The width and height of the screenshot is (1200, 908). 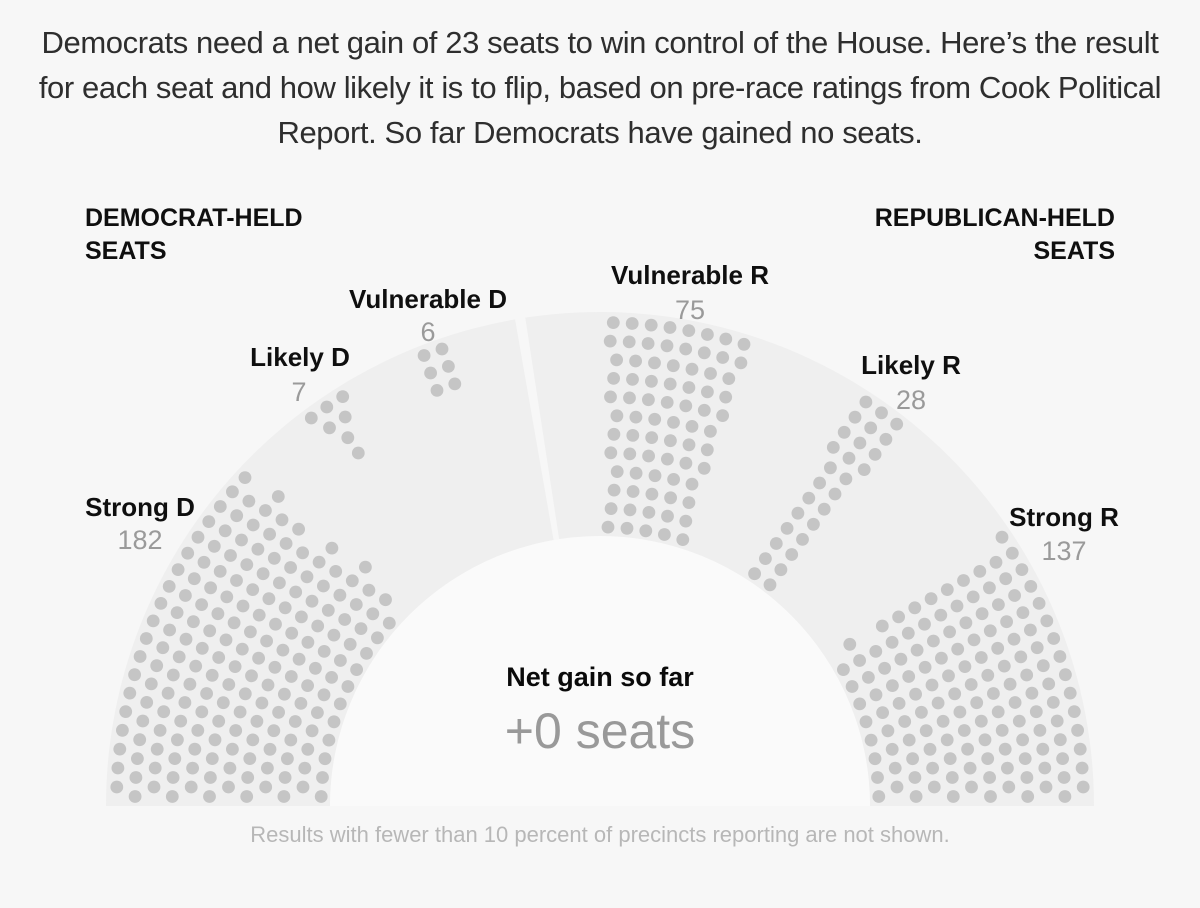 What do you see at coordinates (911, 365) in the screenshot?
I see `category-label-likely-r: Likely R` at bounding box center [911, 365].